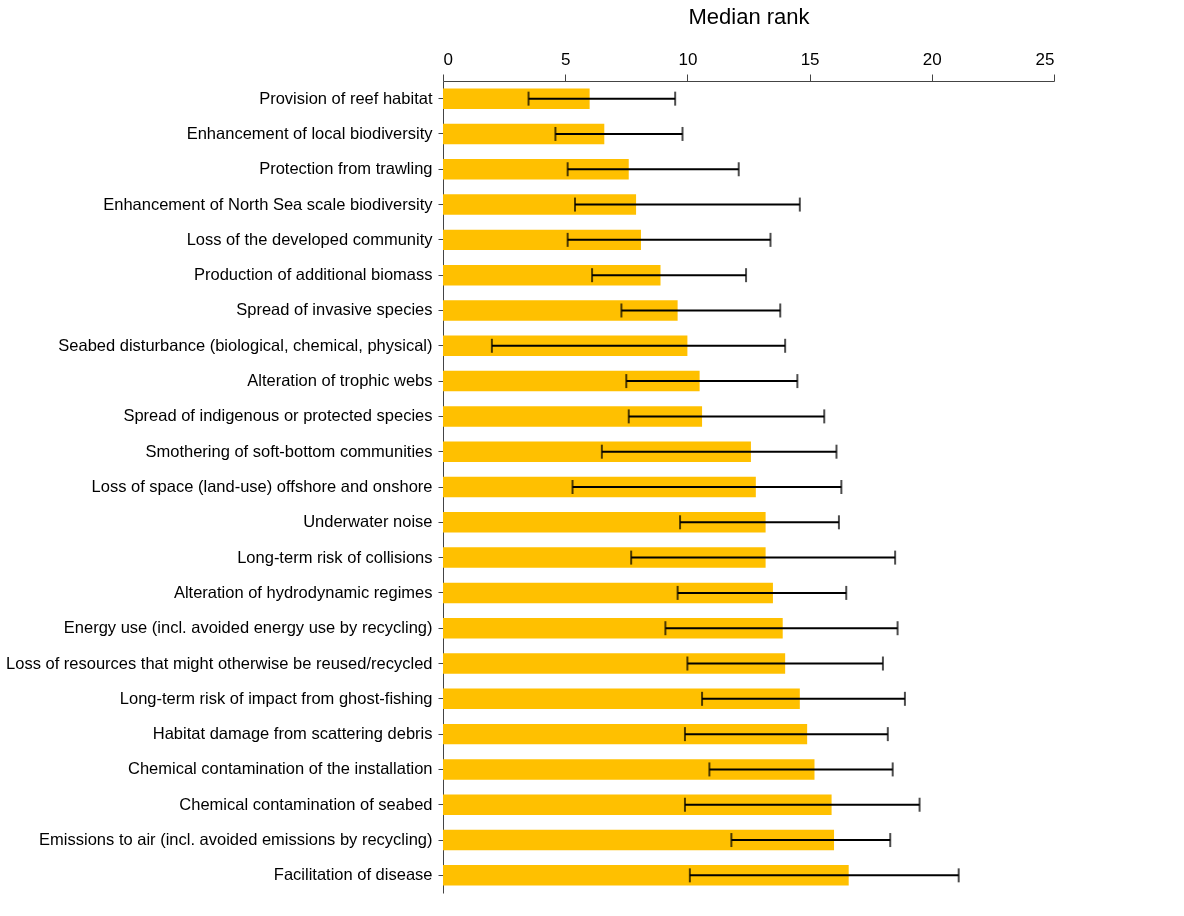  Describe the element at coordinates (932, 59) in the screenshot. I see `x-tick-label: 20` at that location.